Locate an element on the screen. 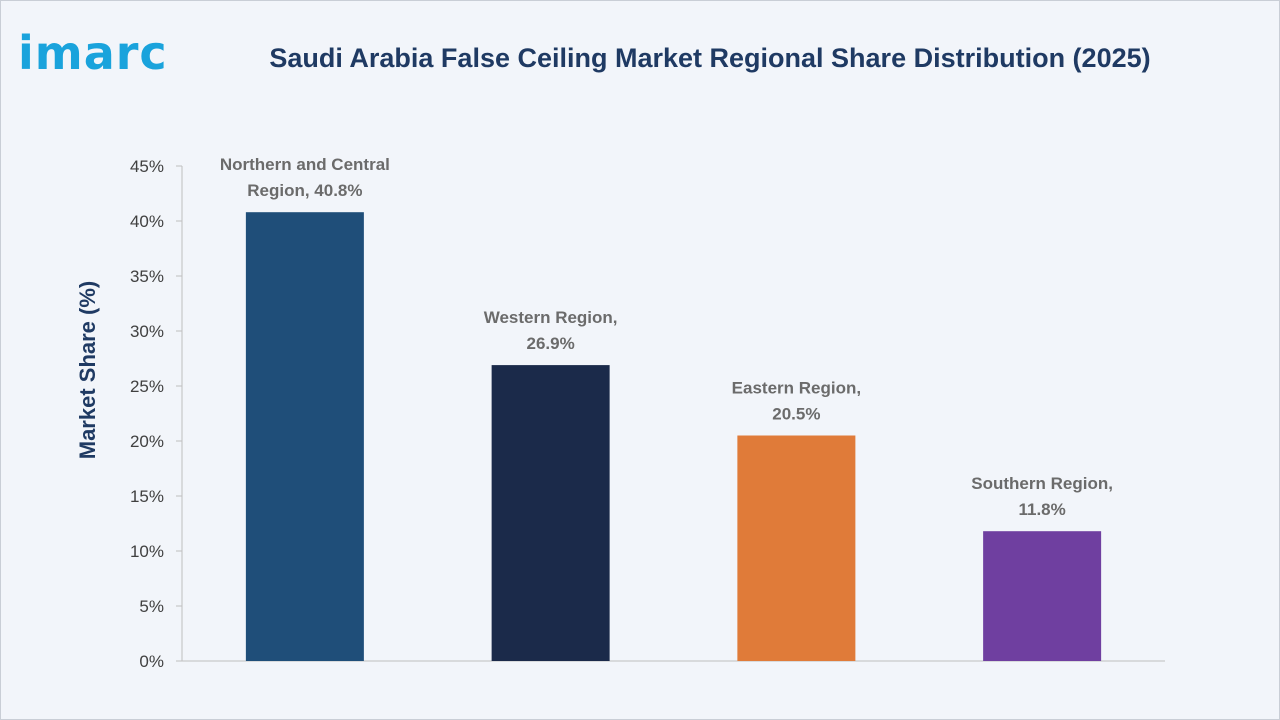 The image size is (1280, 720). y-tick-label: 35% is located at coordinates (147, 276).